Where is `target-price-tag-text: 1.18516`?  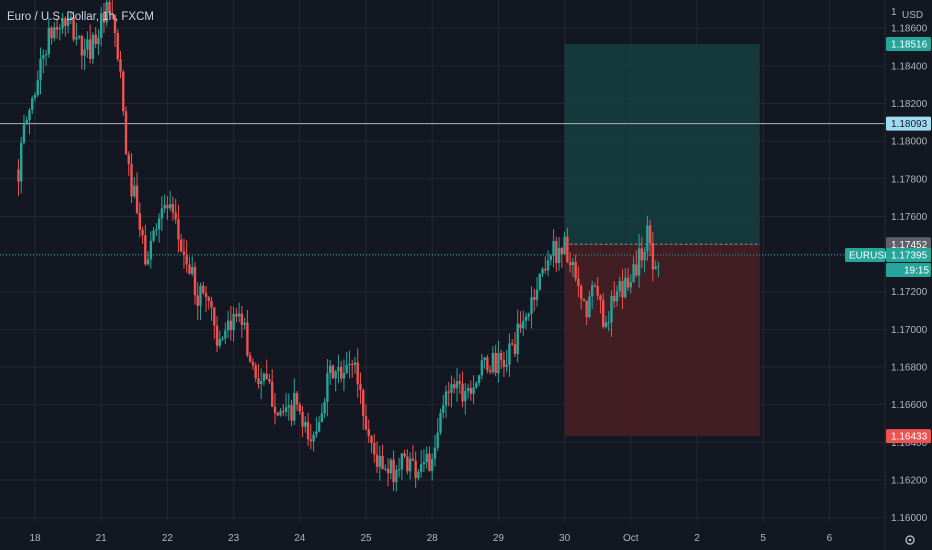 target-price-tag-text: 1.18516 is located at coordinates (909, 45).